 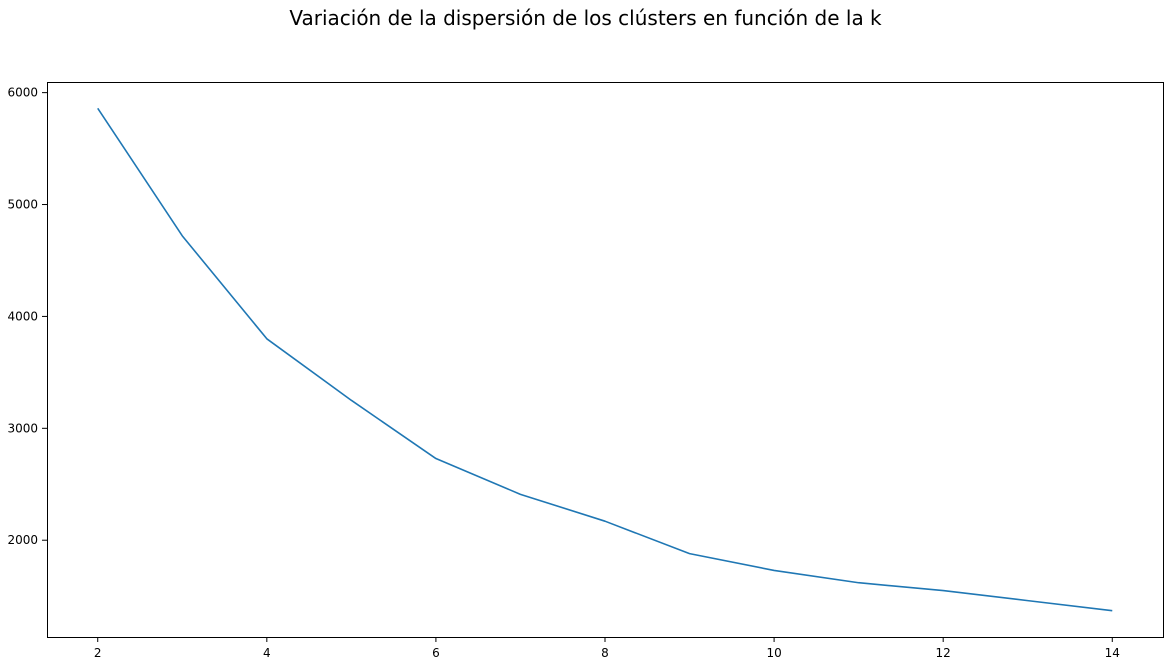 What do you see at coordinates (605, 653) in the screenshot?
I see `x-tick-label: 8` at bounding box center [605, 653].